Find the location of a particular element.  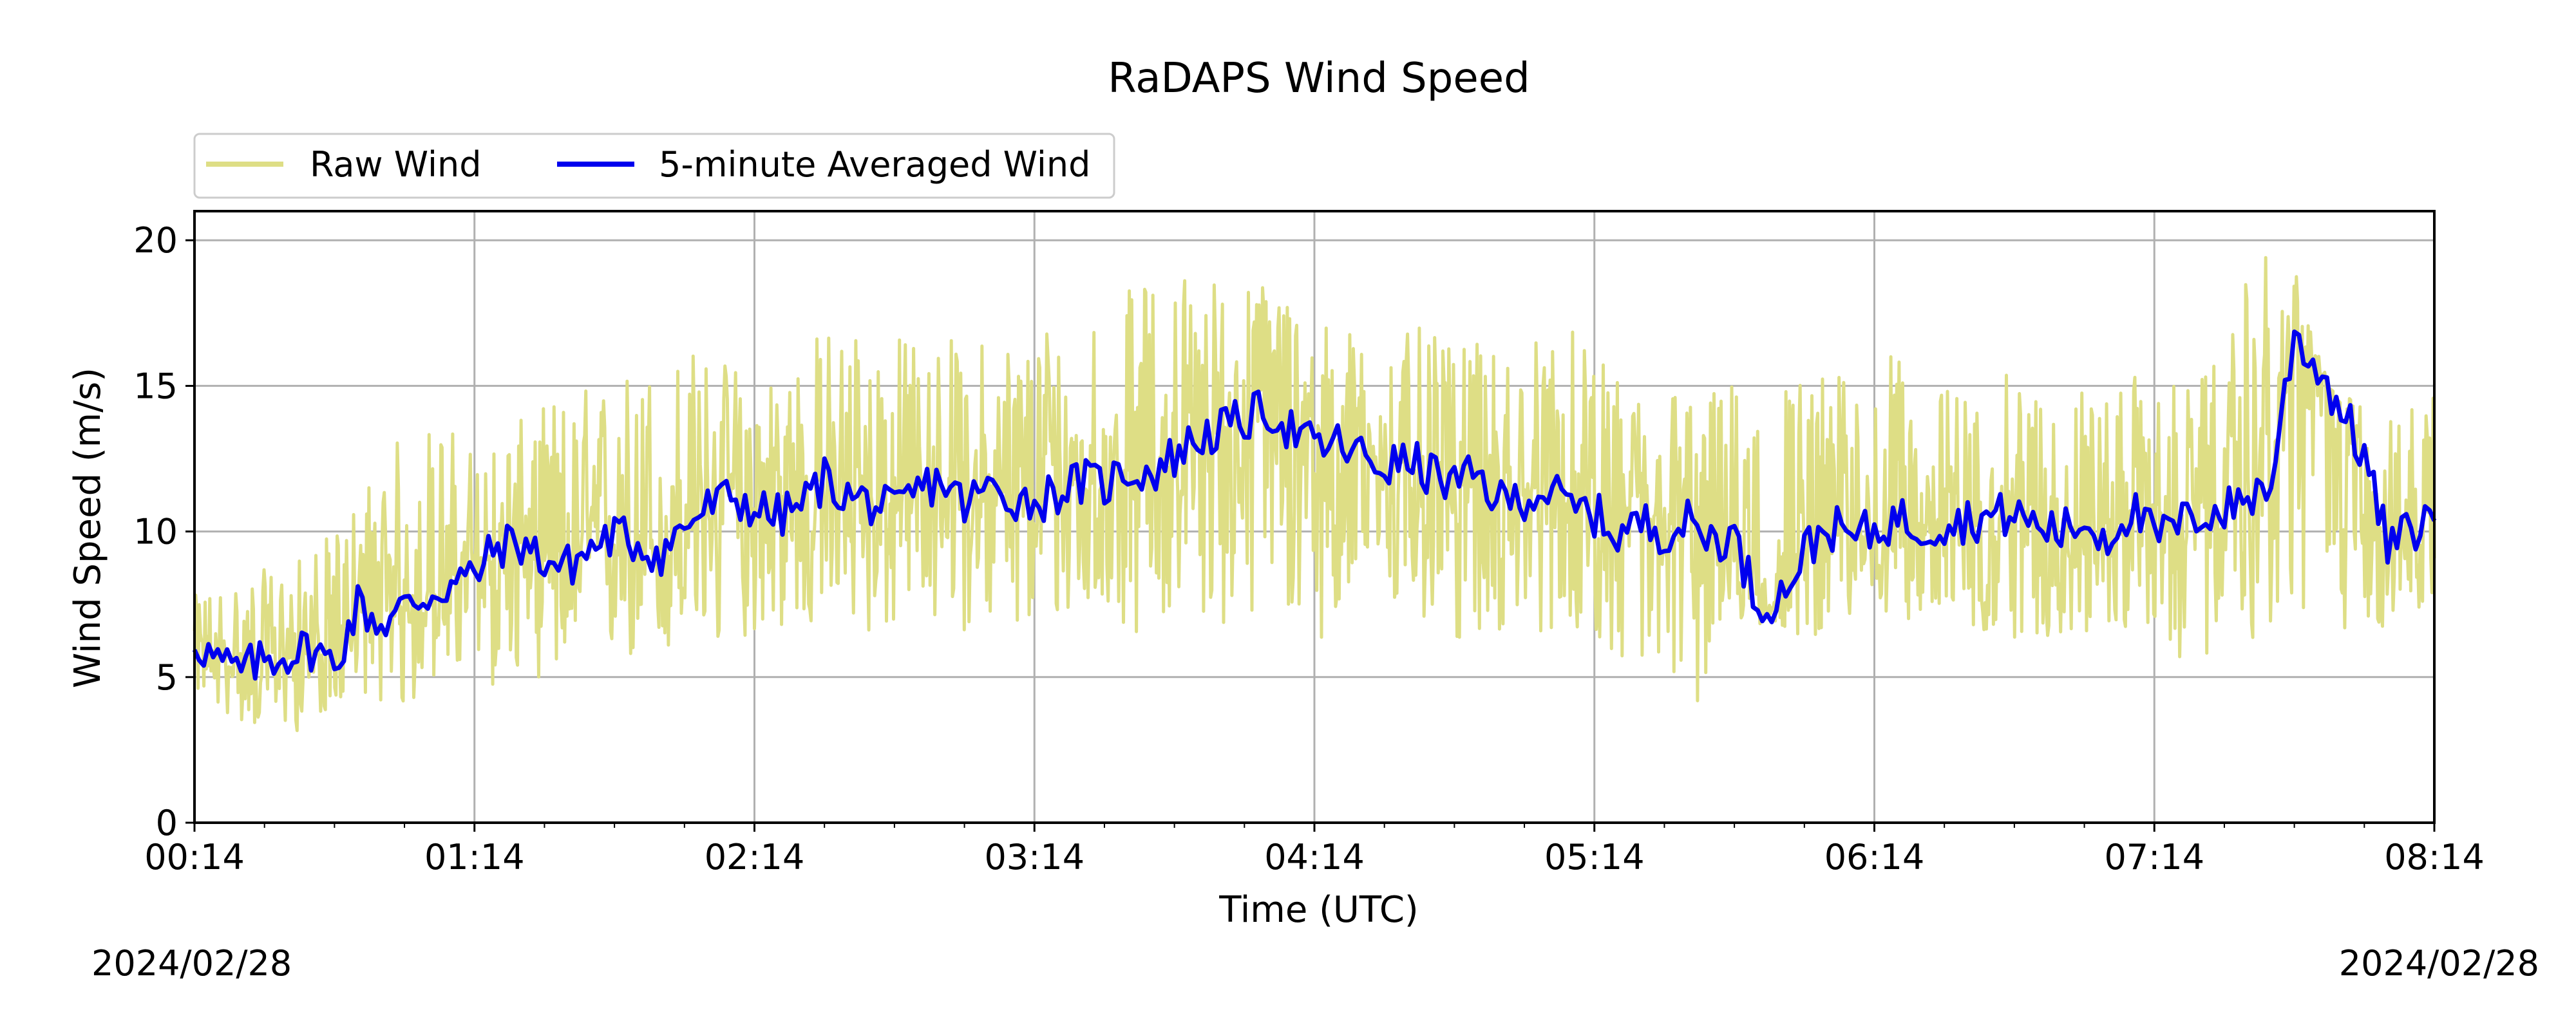

y-tick-label: 5 is located at coordinates (167, 677).